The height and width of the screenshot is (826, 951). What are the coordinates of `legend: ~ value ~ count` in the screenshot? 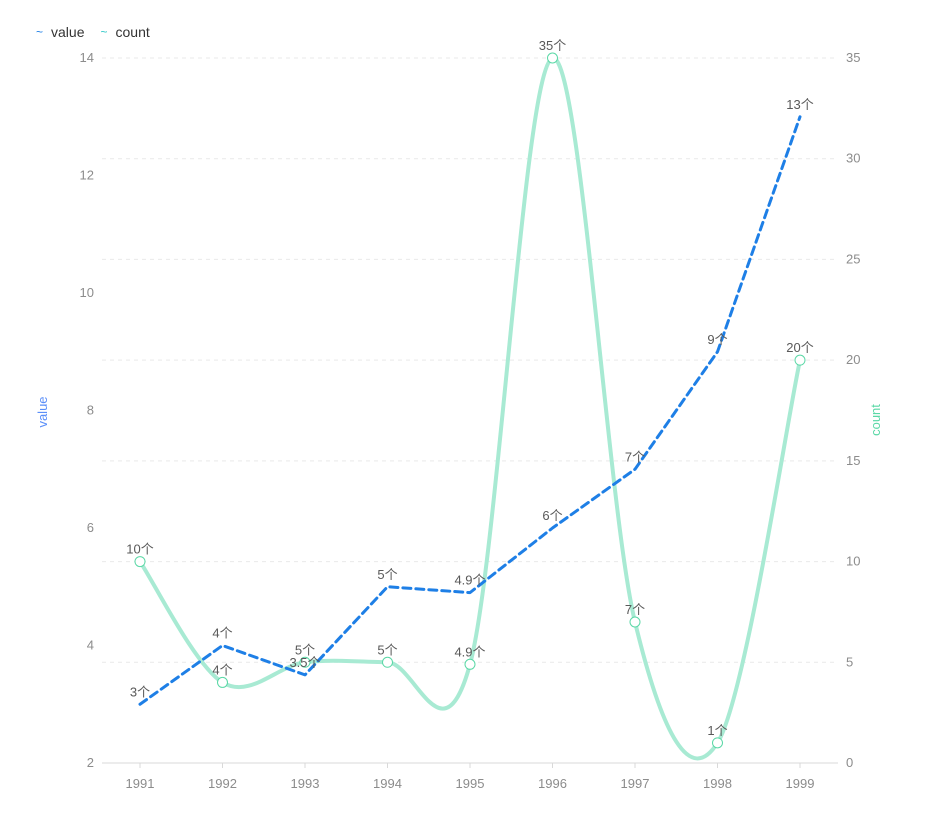 It's located at (93, 32).